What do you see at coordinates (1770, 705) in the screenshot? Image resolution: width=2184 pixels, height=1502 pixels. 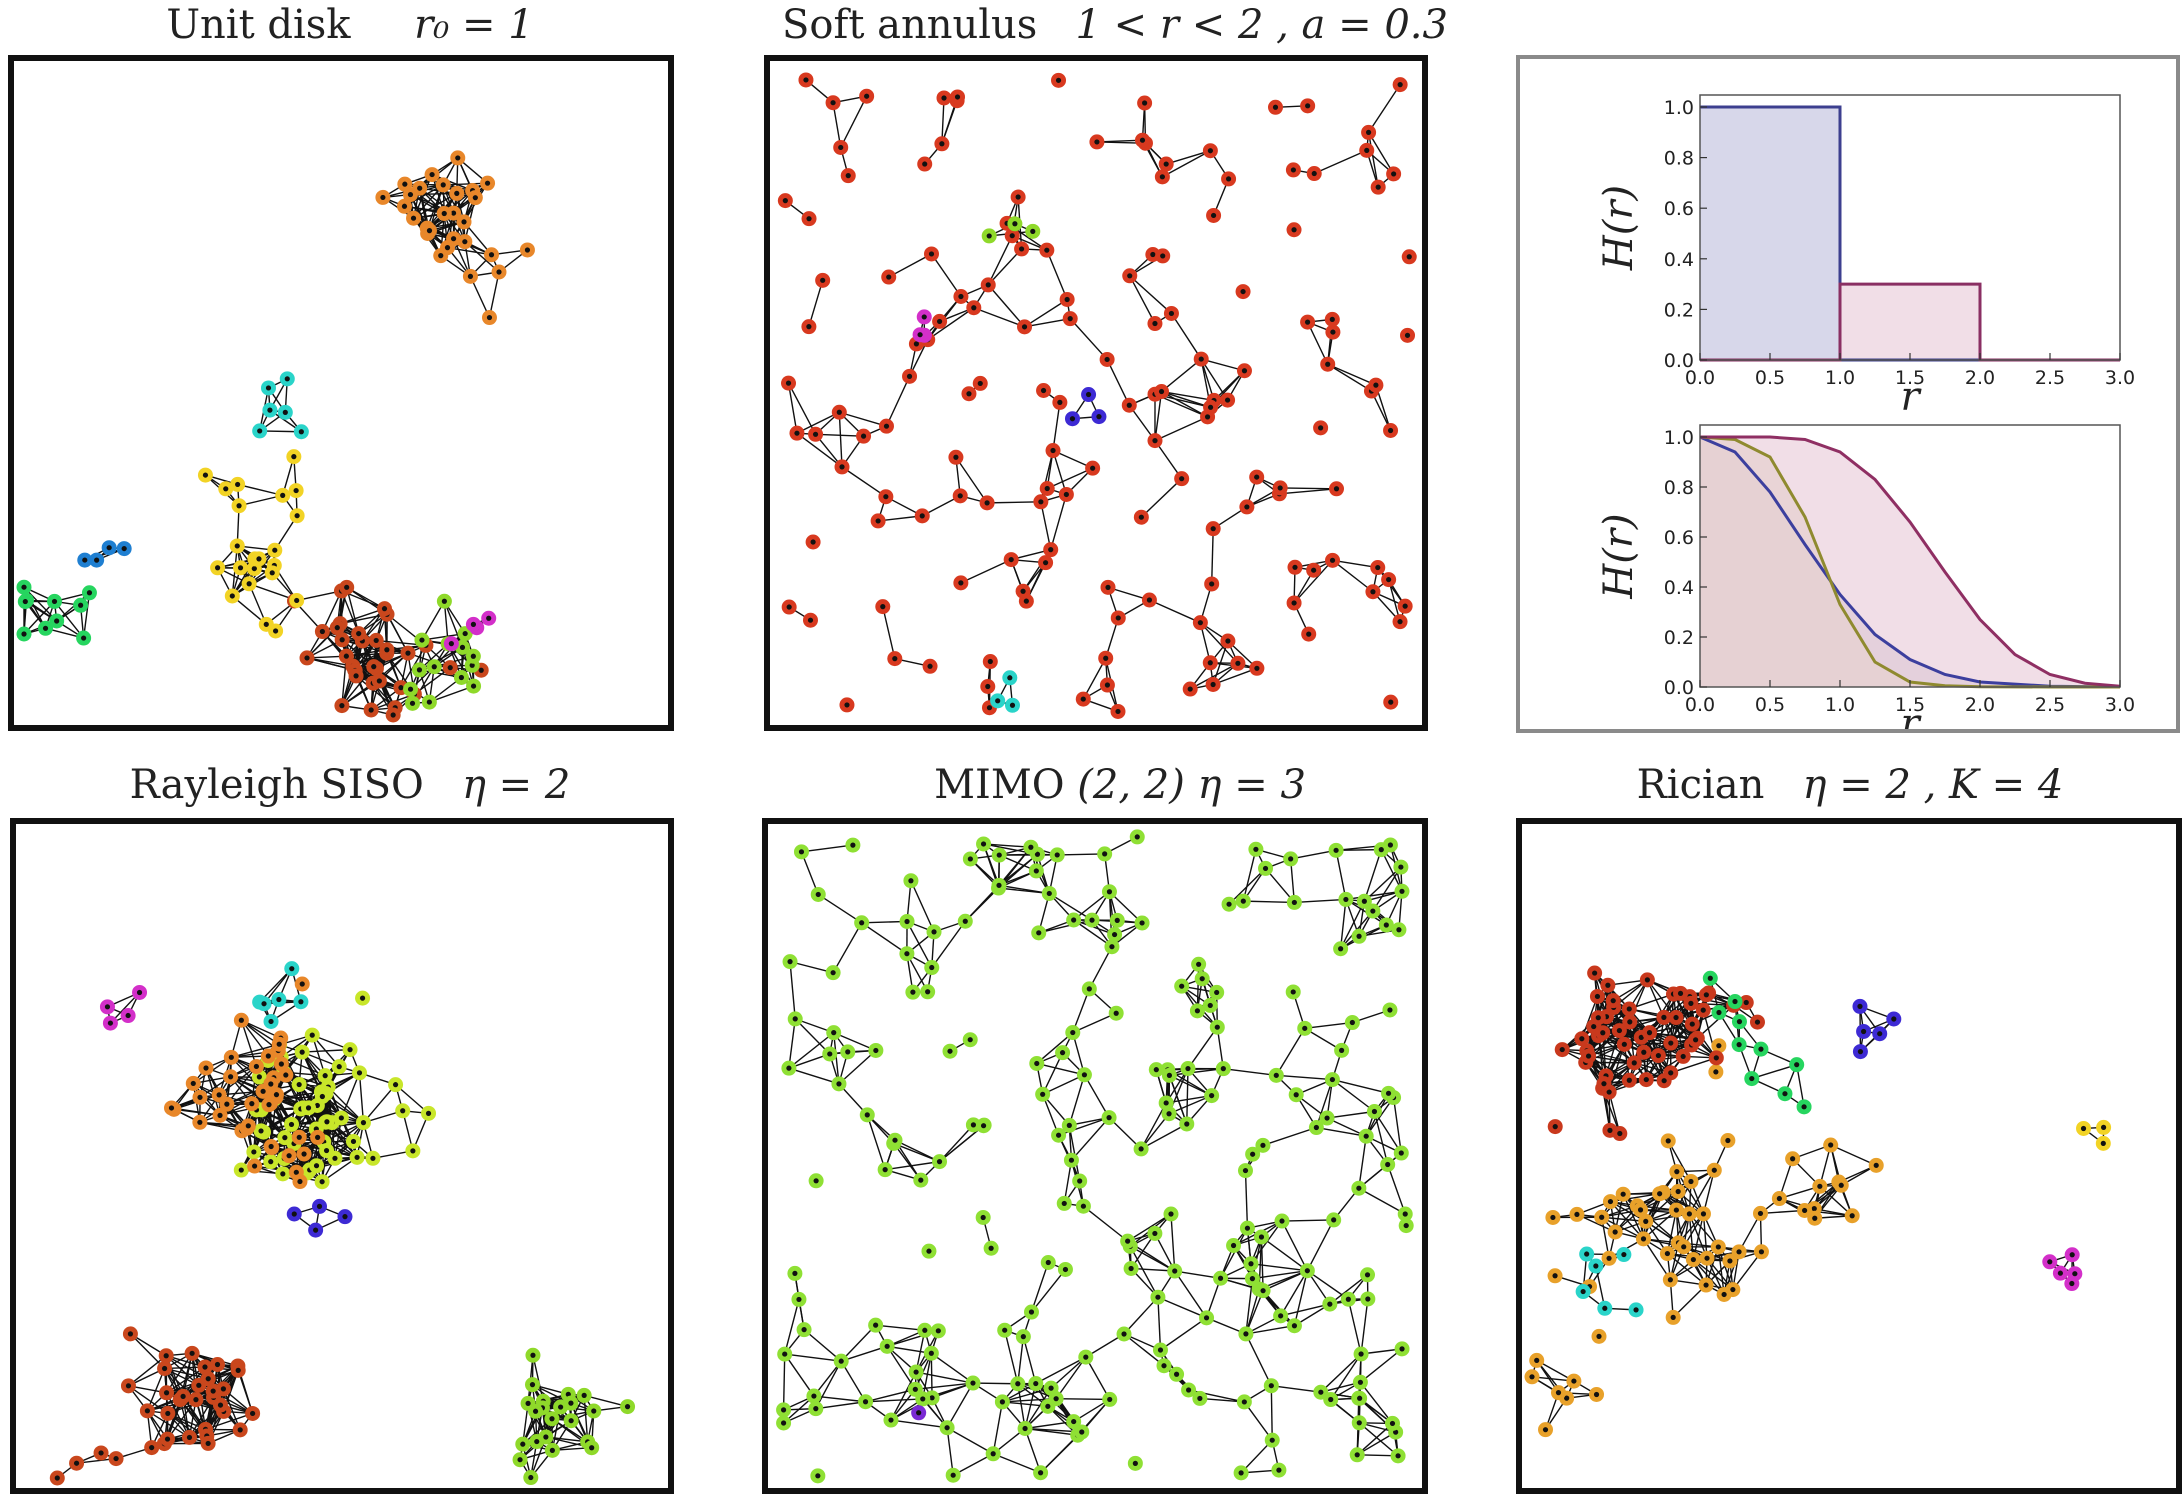 I see `x-tick-label: 0.5` at bounding box center [1770, 705].